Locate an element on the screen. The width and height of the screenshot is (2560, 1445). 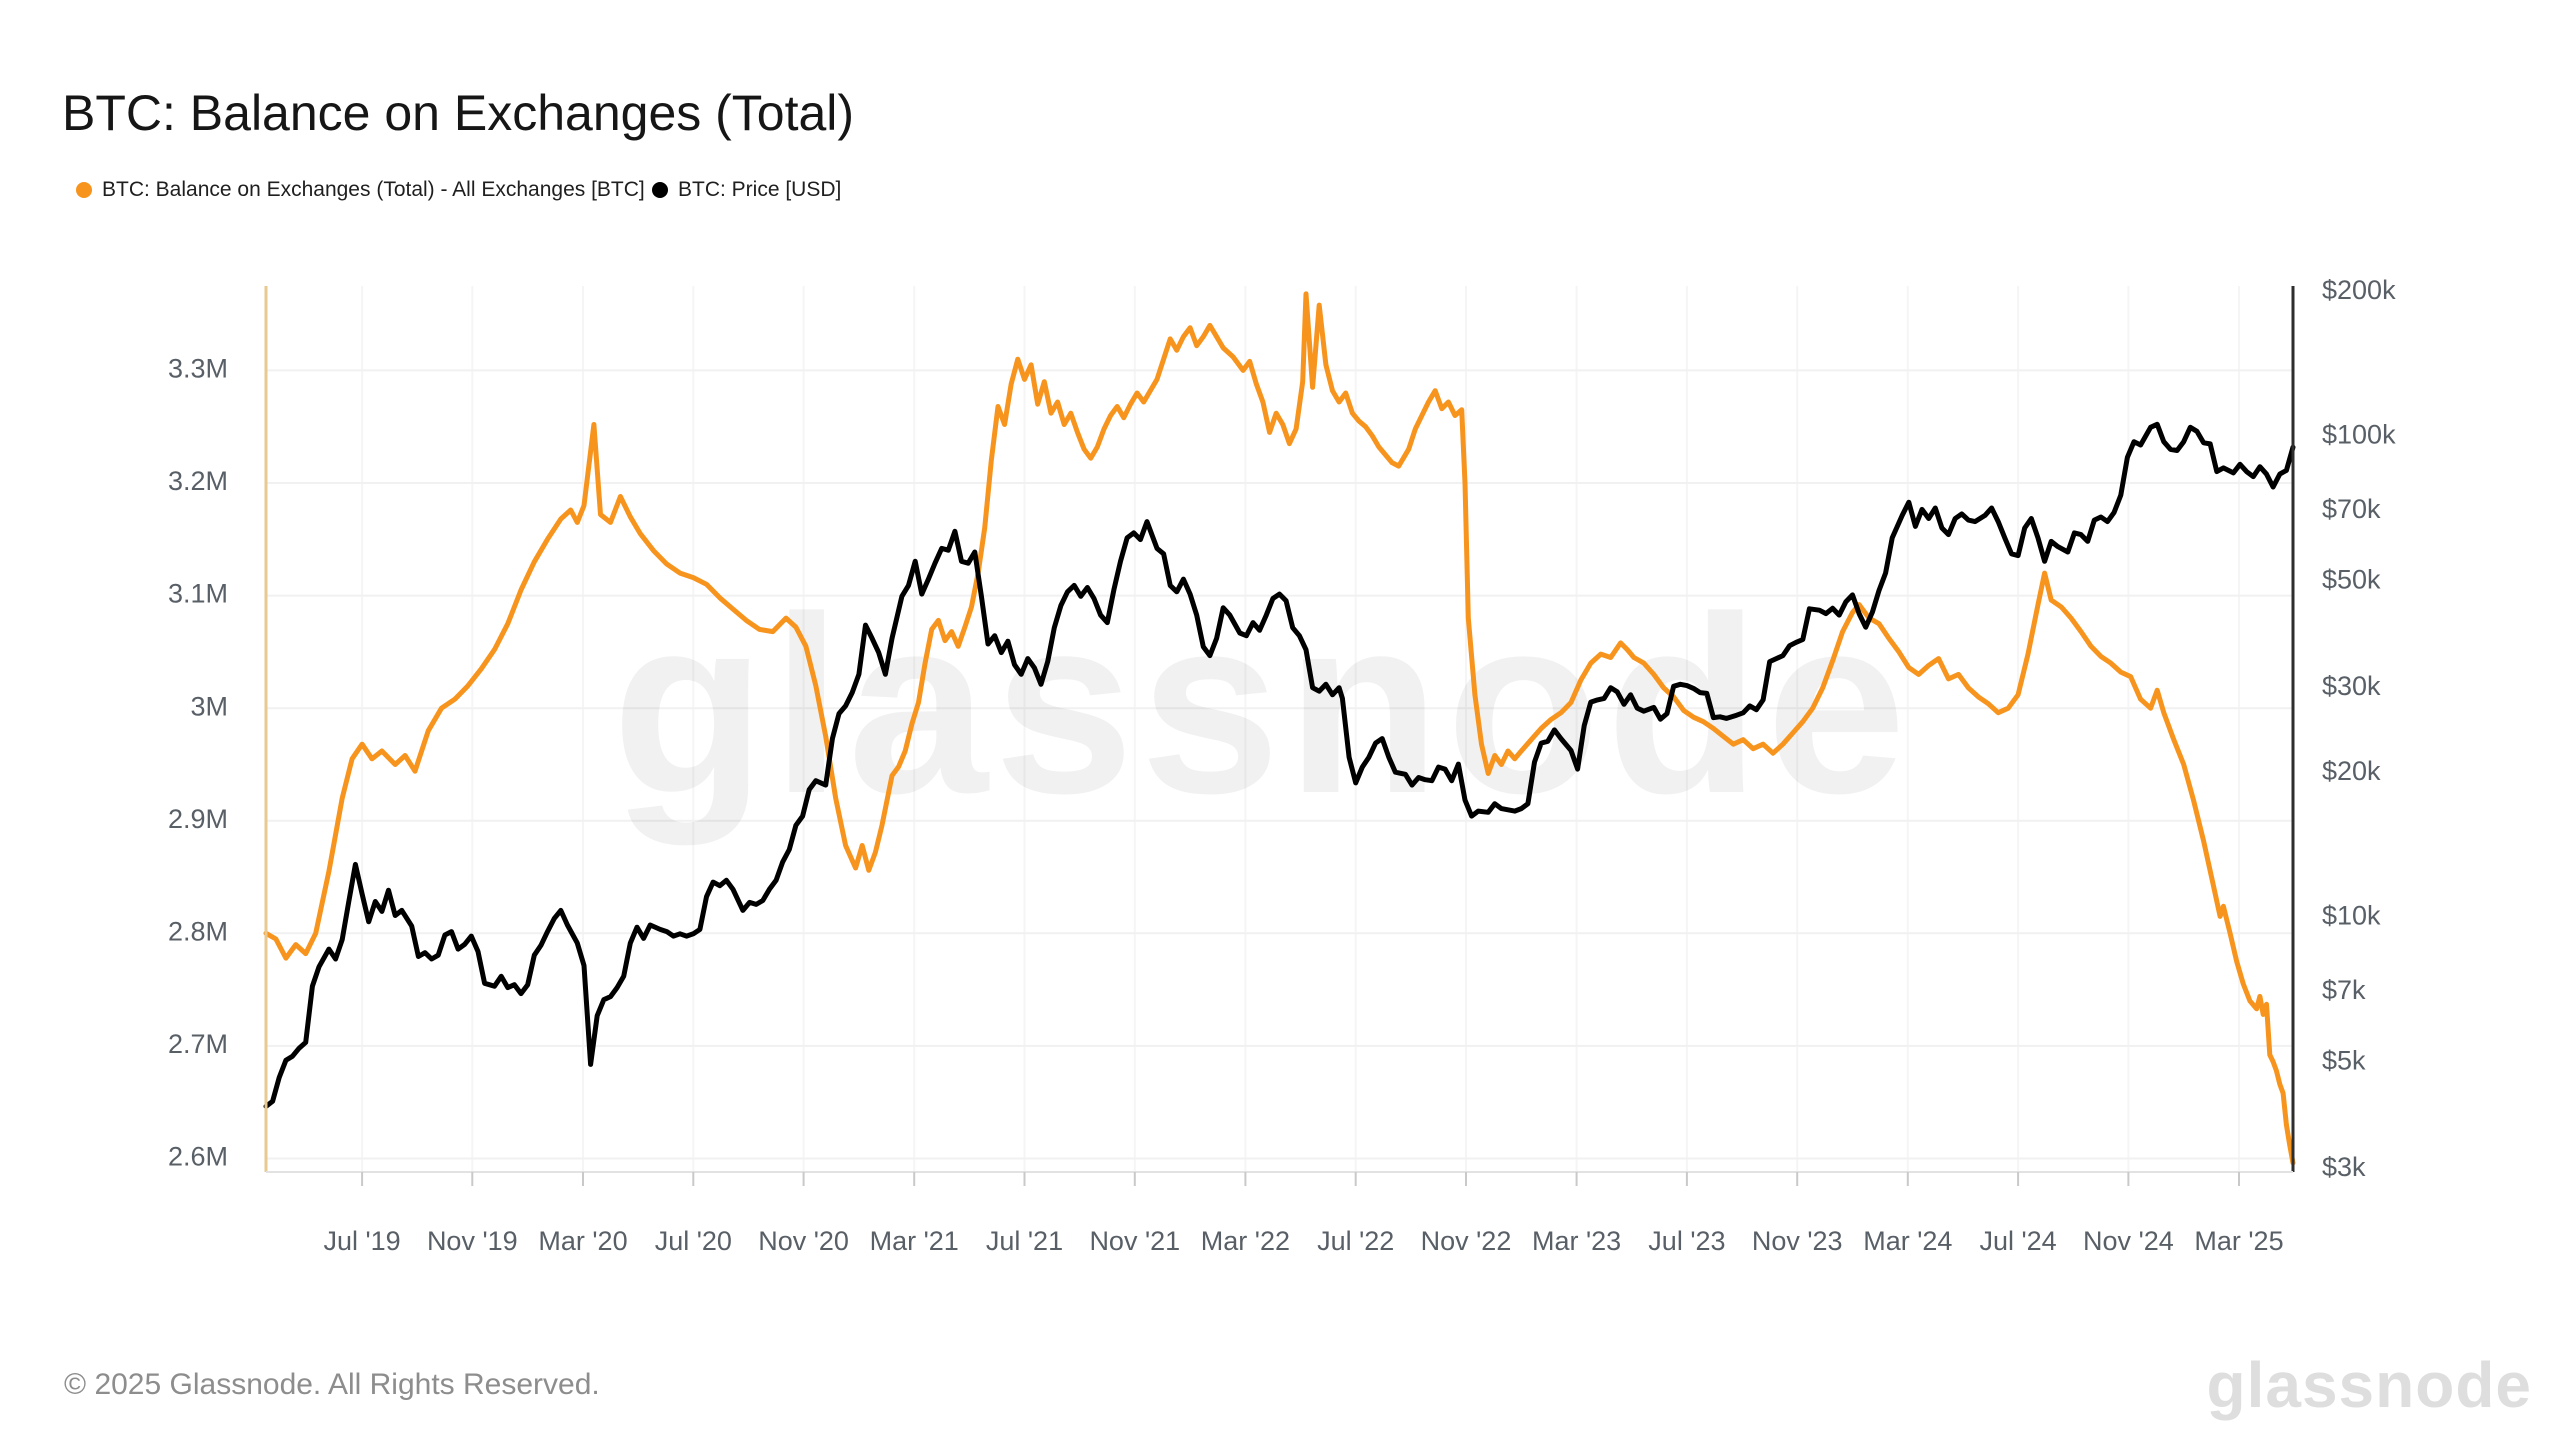
glassnode-logo: glassnode is located at coordinates (2369, 1385).